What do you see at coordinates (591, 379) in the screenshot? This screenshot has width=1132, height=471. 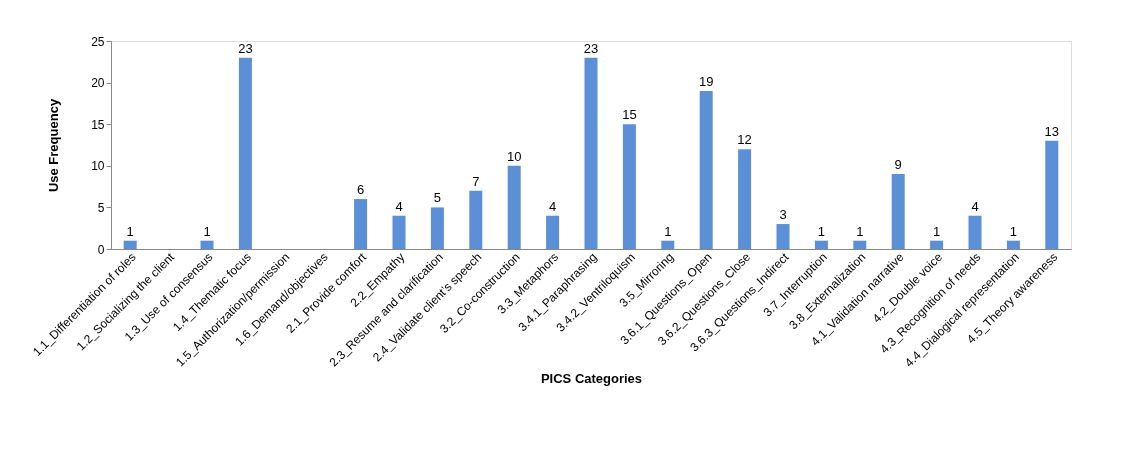 I see `x-axis-title: PICS Categories` at bounding box center [591, 379].